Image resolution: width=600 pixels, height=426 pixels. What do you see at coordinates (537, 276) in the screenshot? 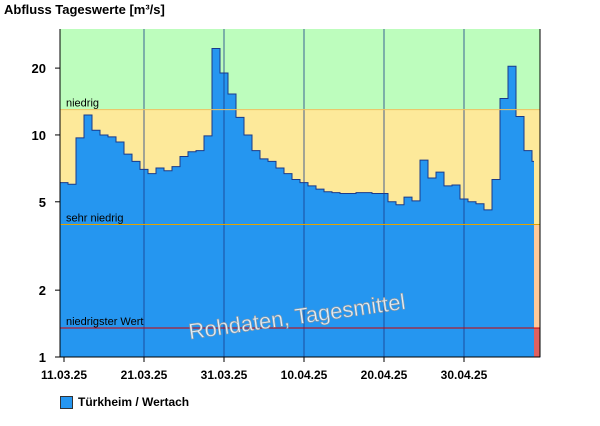
I see `edge-strip-very-low` at bounding box center [537, 276].